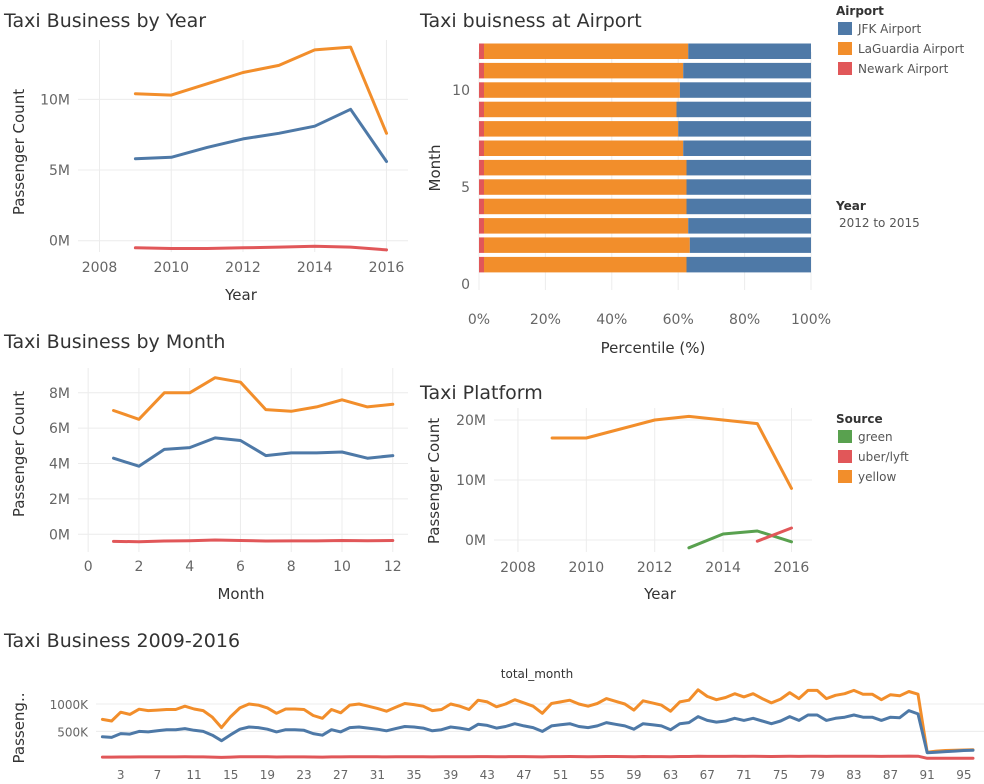 This screenshot has height=784, width=984. I want to click on y-tick-label: 8M, so click(59, 394).